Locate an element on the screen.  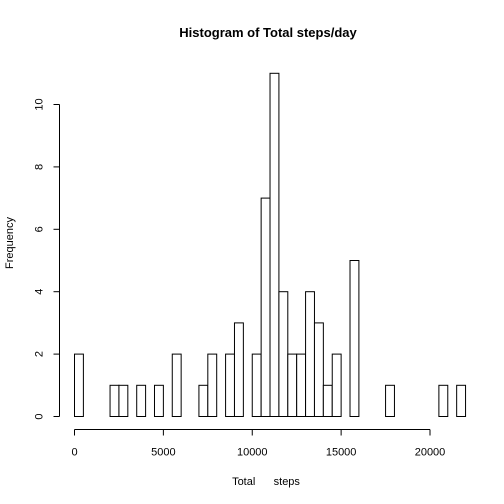
y-axis-label: Frequency is located at coordinates (10, 243).